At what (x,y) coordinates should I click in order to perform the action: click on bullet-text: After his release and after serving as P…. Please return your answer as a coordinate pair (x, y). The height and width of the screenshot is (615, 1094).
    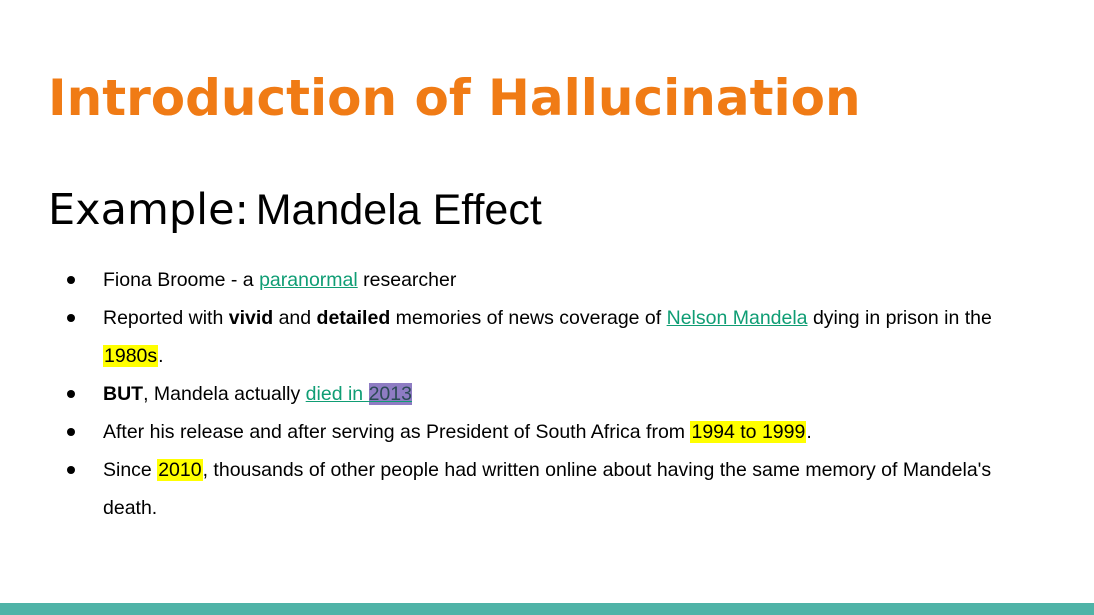
    Looking at the image, I should click on (397, 432).